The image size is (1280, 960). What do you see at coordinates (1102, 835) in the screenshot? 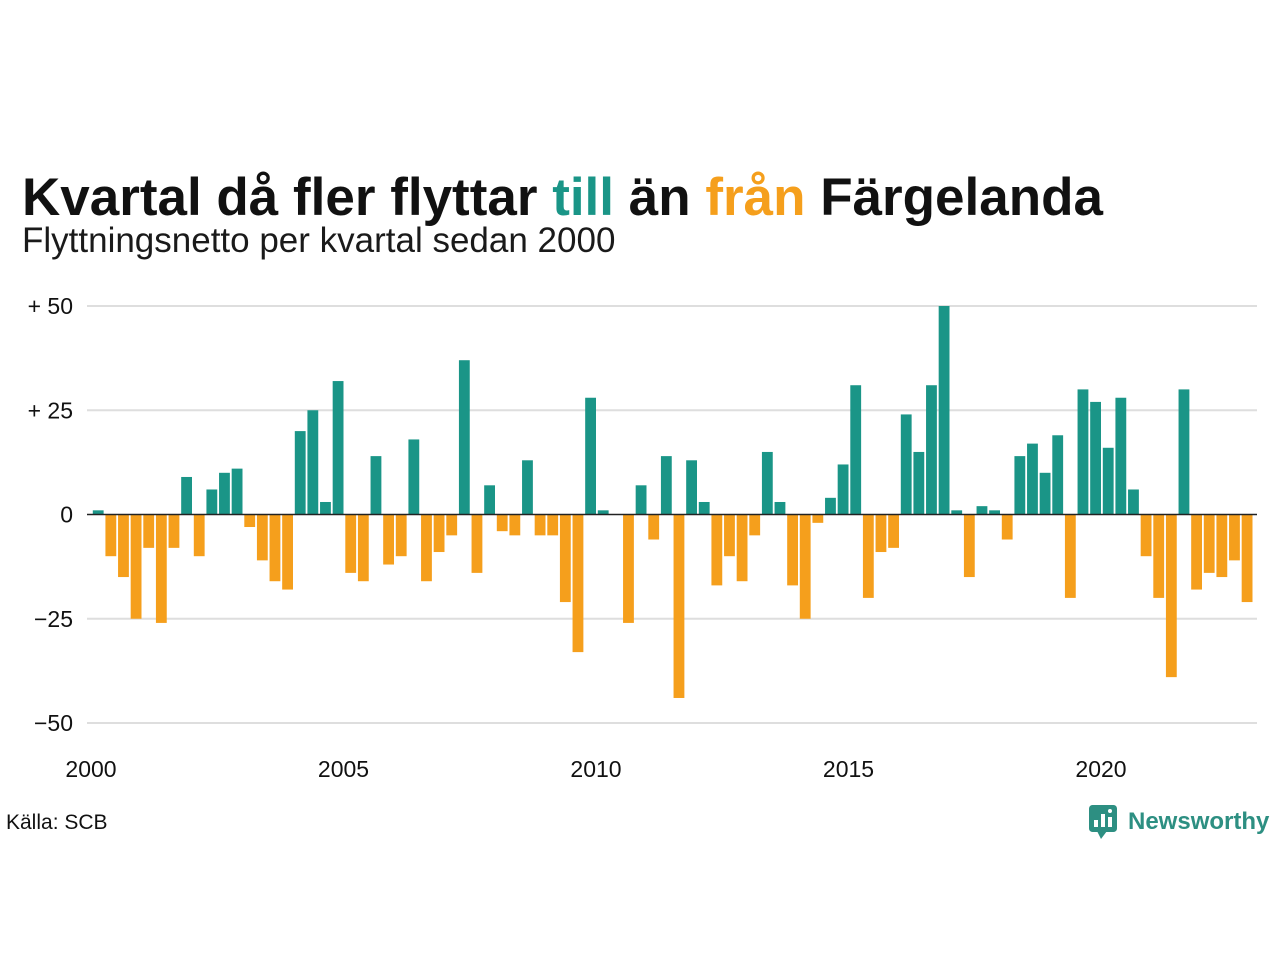
I see `logo-icon-tail` at bounding box center [1102, 835].